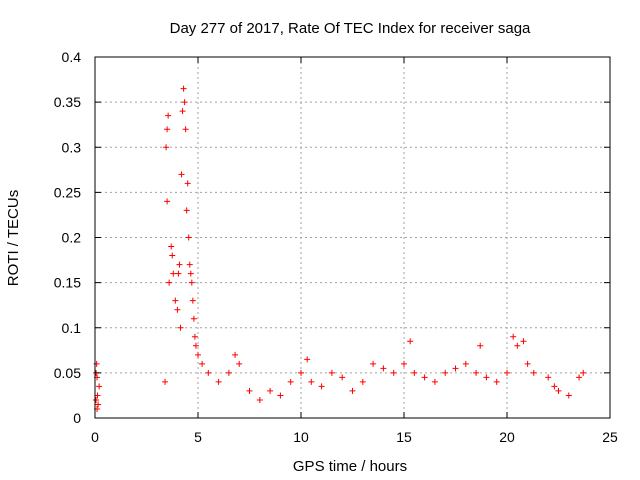 The width and height of the screenshot is (640, 480). What do you see at coordinates (72, 238) in the screenshot?
I see `y-tick-label: 0.2` at bounding box center [72, 238].